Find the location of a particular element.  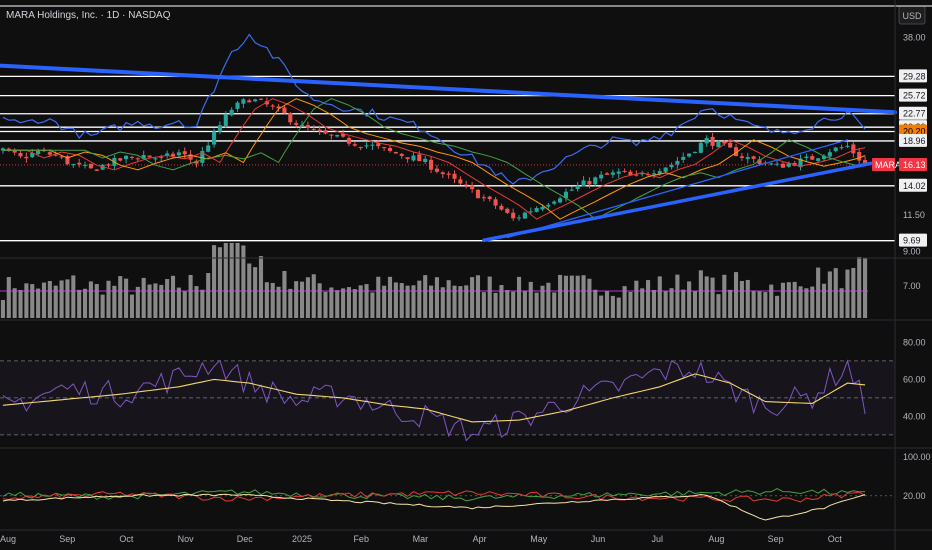

last-price-tag is located at coordinates (913, 164).